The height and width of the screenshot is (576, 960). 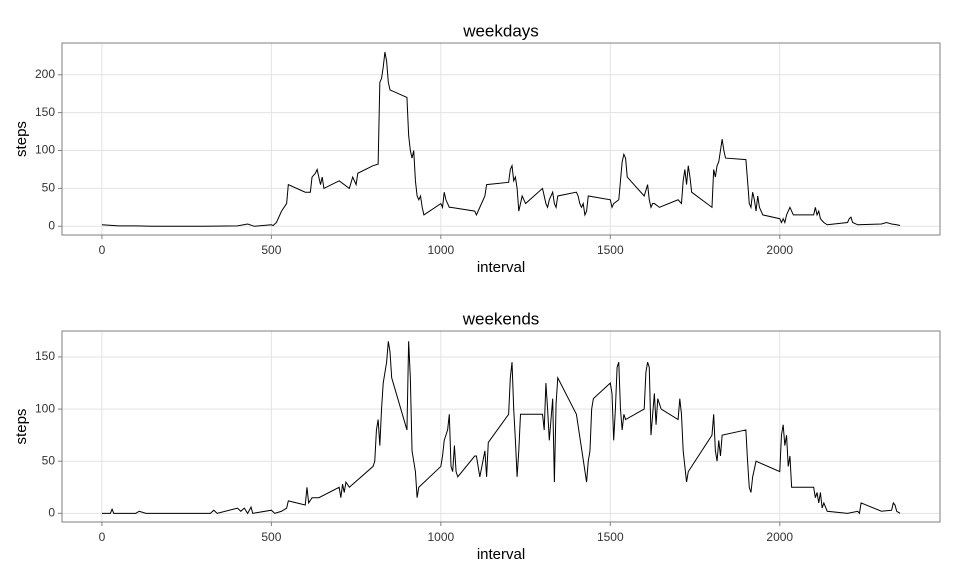 What do you see at coordinates (501, 318) in the screenshot?
I see `panel-title: weekends` at bounding box center [501, 318].